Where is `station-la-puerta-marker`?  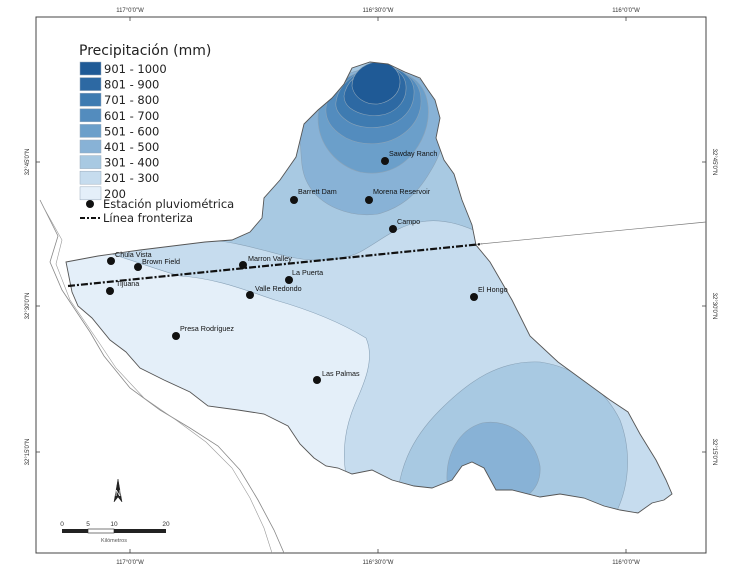
station-la-puerta-marker is located at coordinates (289, 280).